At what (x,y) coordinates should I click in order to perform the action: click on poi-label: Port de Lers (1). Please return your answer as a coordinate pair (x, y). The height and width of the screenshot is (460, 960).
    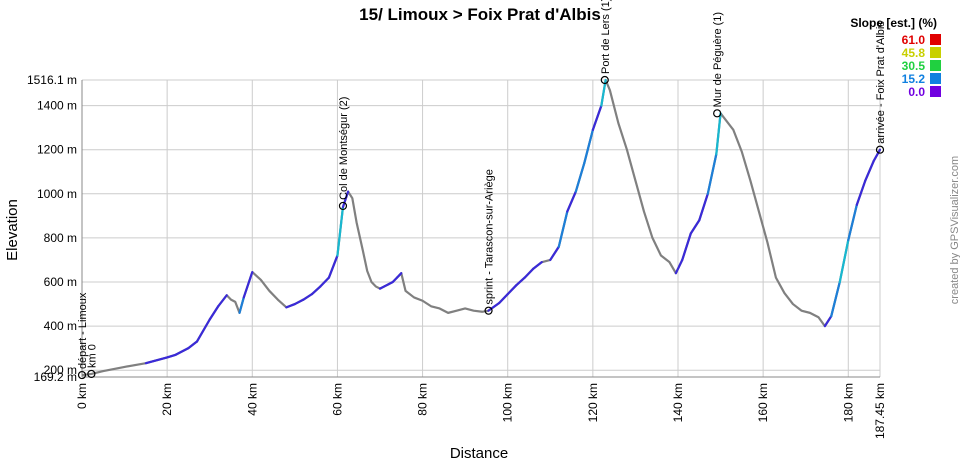
    Looking at the image, I should click on (606, 37).